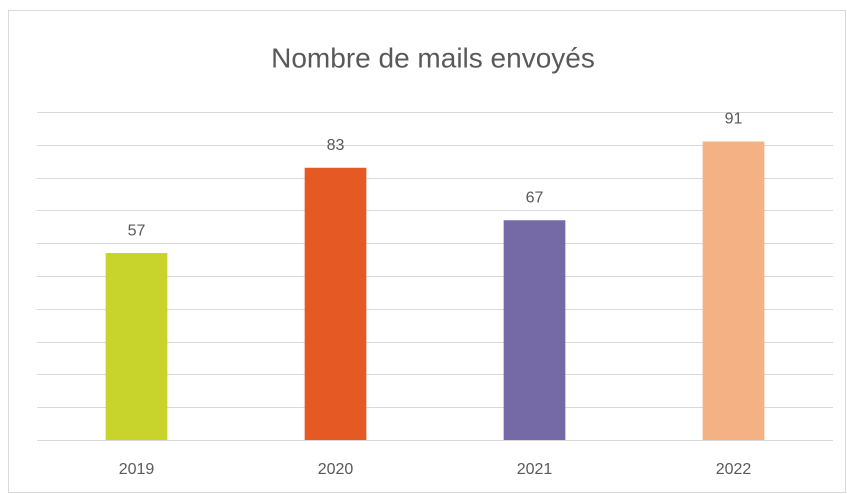  I want to click on data-label: 57, so click(137, 230).